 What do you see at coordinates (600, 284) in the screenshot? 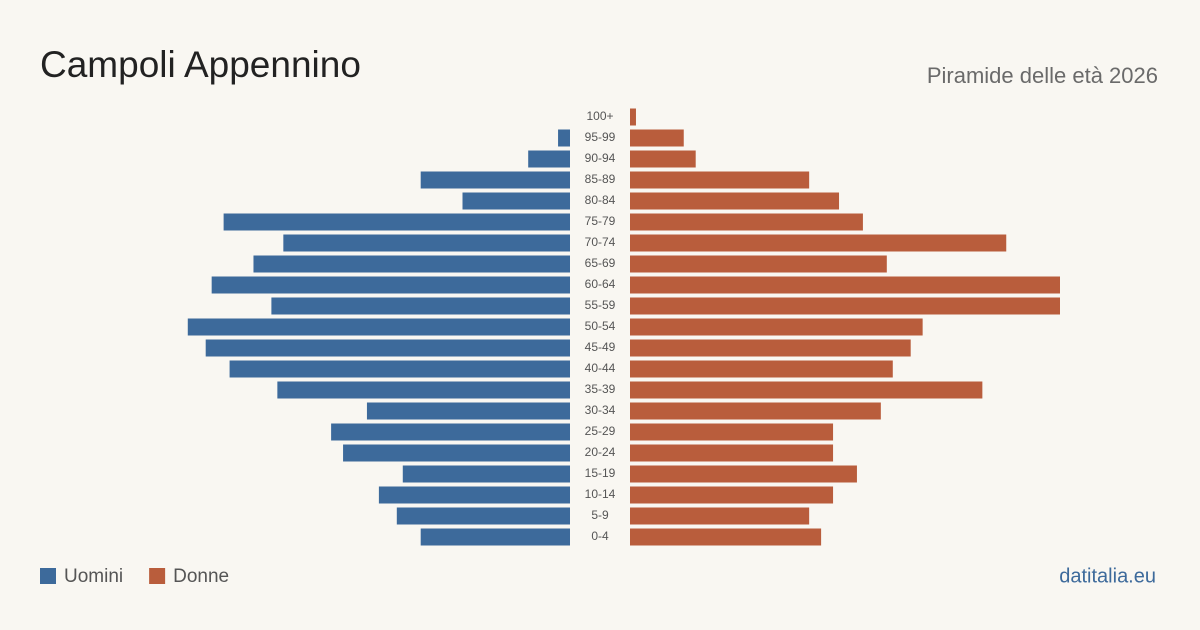
I see `age-label: 60-64` at bounding box center [600, 284].